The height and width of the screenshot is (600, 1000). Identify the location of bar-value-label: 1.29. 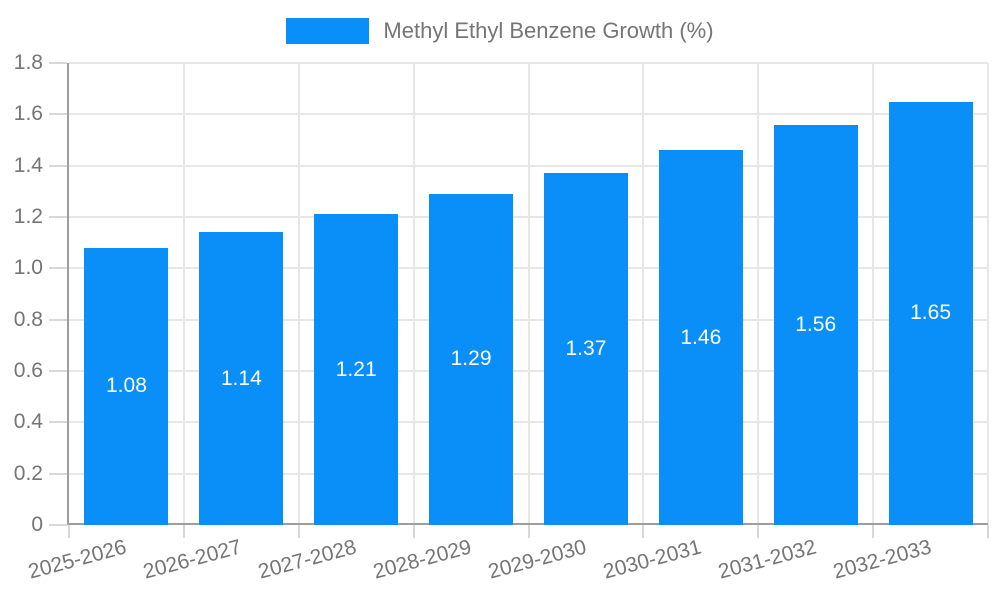
(471, 359).